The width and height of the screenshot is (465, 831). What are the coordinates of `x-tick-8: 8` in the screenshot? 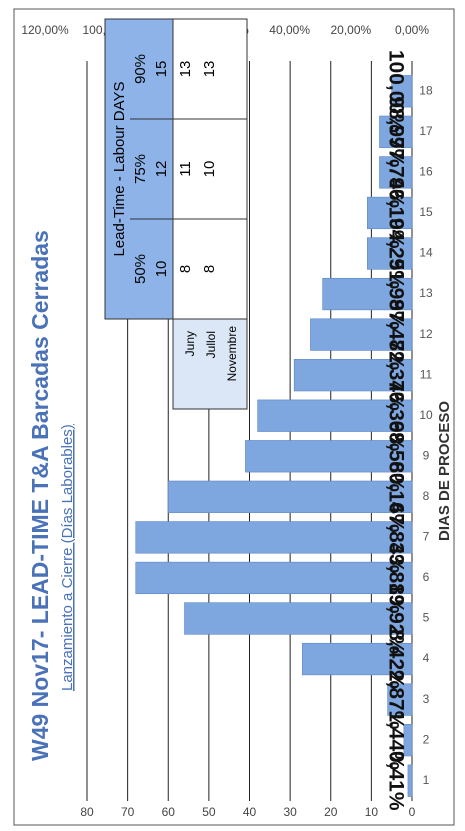 It's located at (426, 496).